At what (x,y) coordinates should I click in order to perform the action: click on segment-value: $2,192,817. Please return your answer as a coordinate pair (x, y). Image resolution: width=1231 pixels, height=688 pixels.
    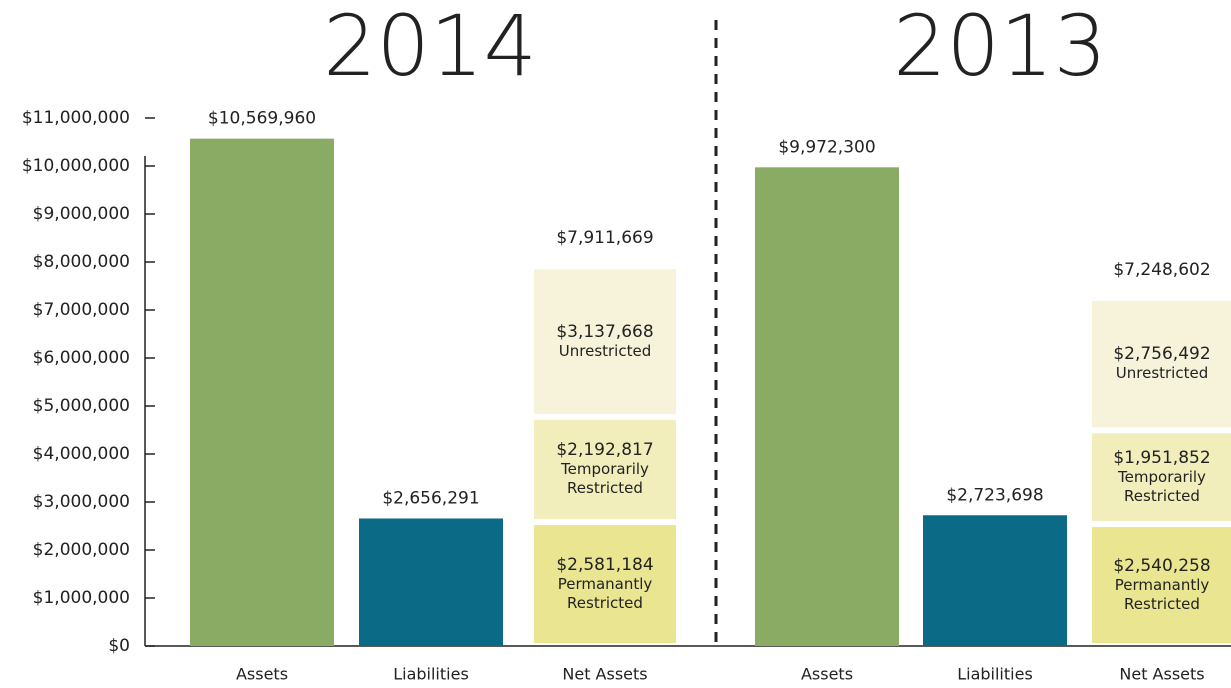
    Looking at the image, I should click on (605, 449).